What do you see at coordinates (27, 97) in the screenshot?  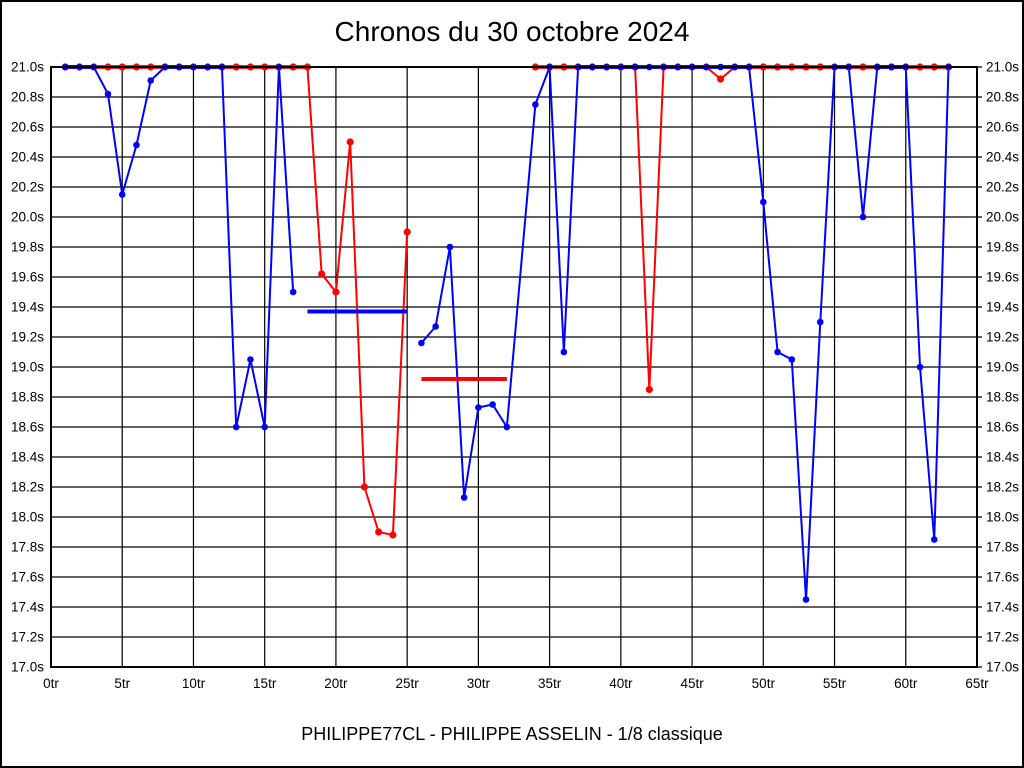 I see `y-axis-label-left: 20.8s` at bounding box center [27, 97].